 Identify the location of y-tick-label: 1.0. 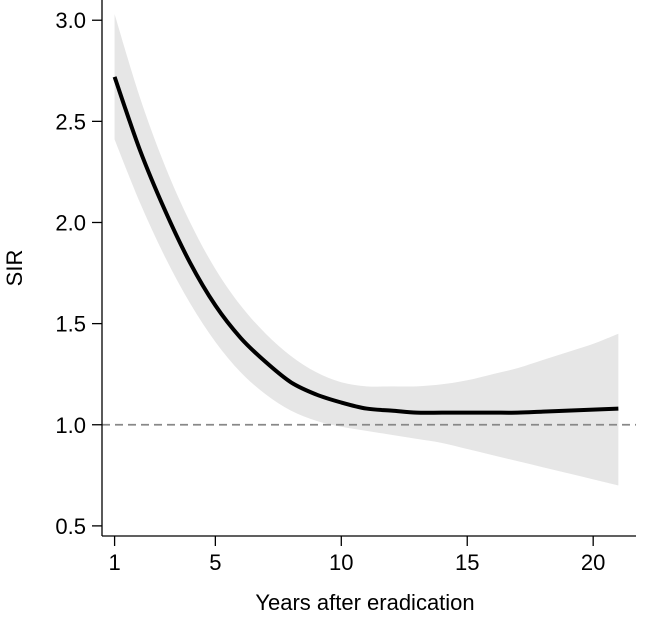
(70, 425).